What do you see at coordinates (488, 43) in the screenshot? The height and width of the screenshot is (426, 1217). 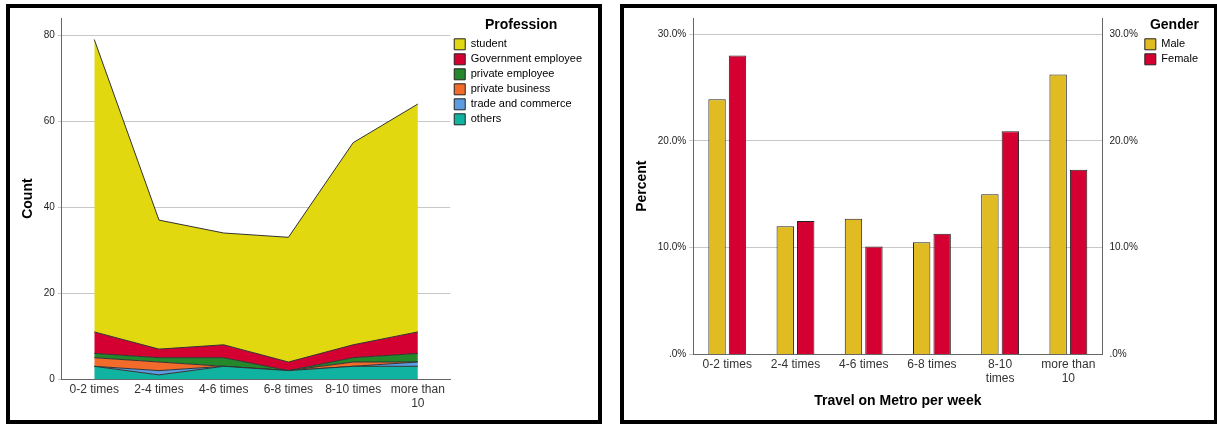 I see `legend-label: student` at bounding box center [488, 43].